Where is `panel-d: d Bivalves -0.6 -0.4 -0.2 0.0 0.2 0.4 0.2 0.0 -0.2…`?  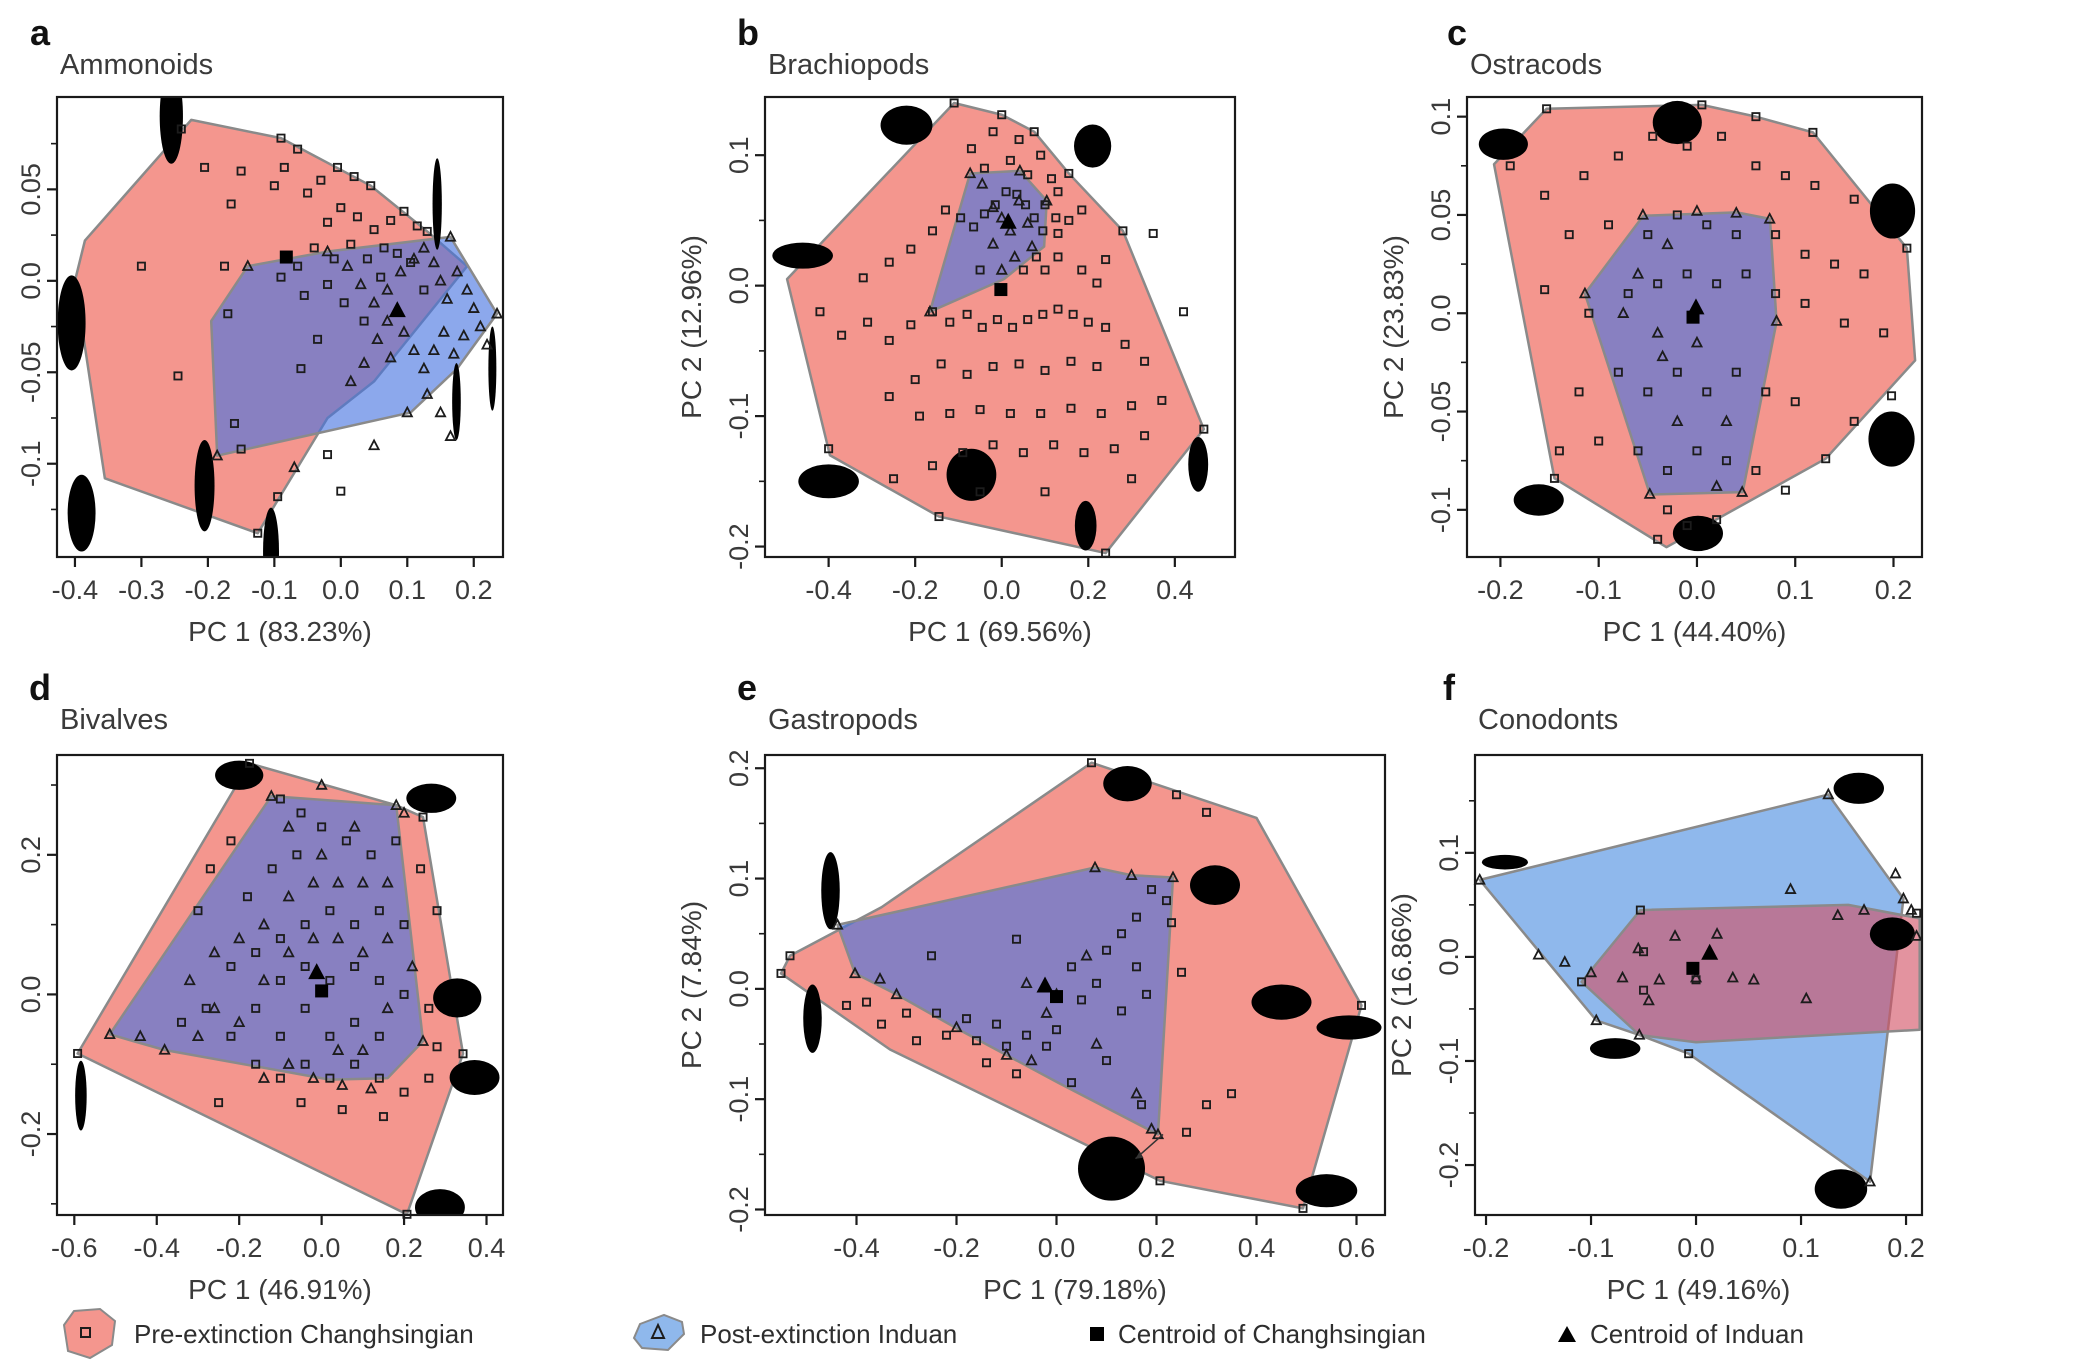 panel-d: d Bivalves -0.6 -0.4 -0.2 0.0 0.2 0.4 0.2 0.0 -0.2… is located at coordinates (260, 986).